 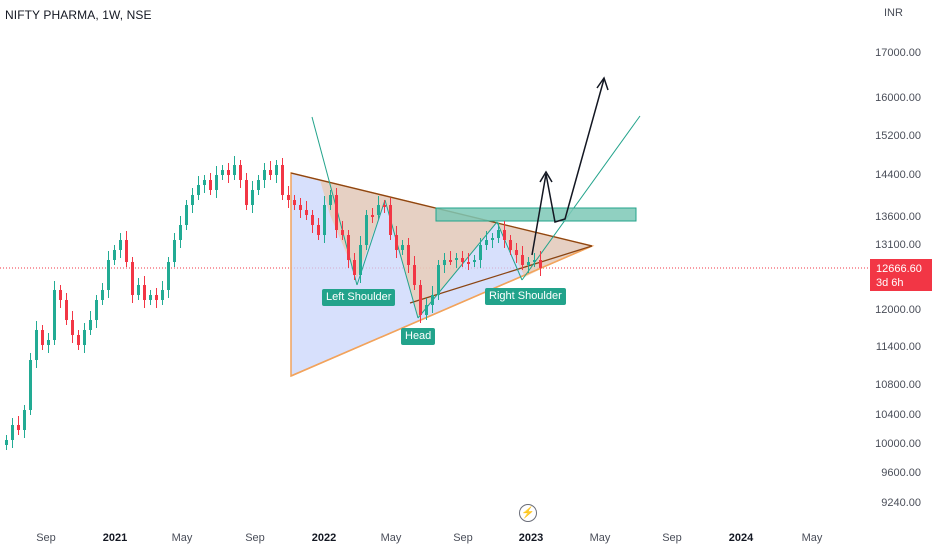 I want to click on last-price-tag: 12666.60 3d 6h, so click(x=901, y=275).